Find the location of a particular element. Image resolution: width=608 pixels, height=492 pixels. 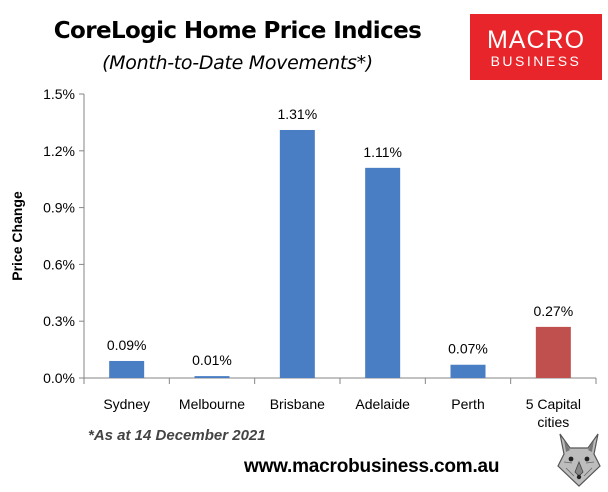

x-tick-label: 5 Capital cities is located at coordinates (553, 413).